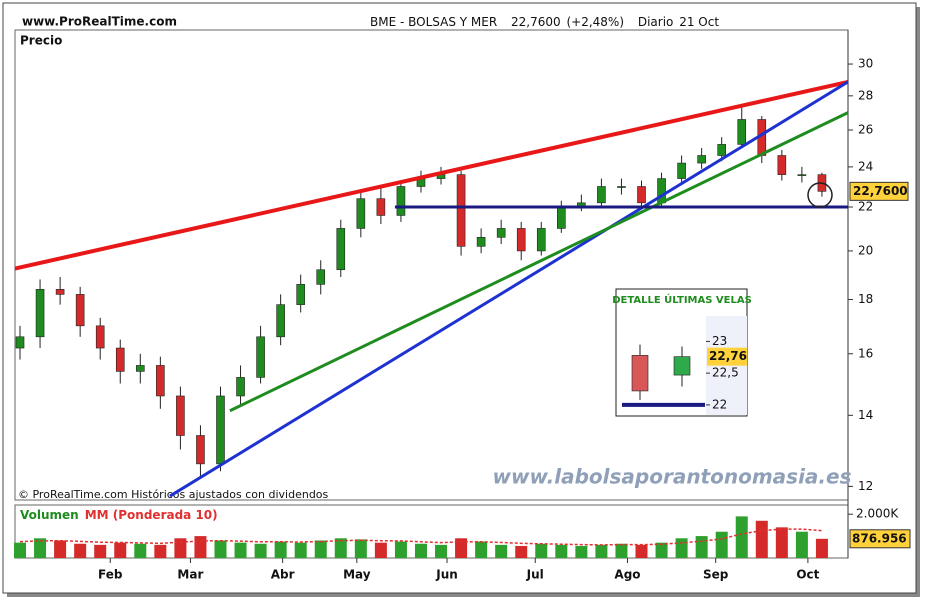  What do you see at coordinates (865, 415) in the screenshot?
I see `y-tick-label: 14` at bounding box center [865, 415].